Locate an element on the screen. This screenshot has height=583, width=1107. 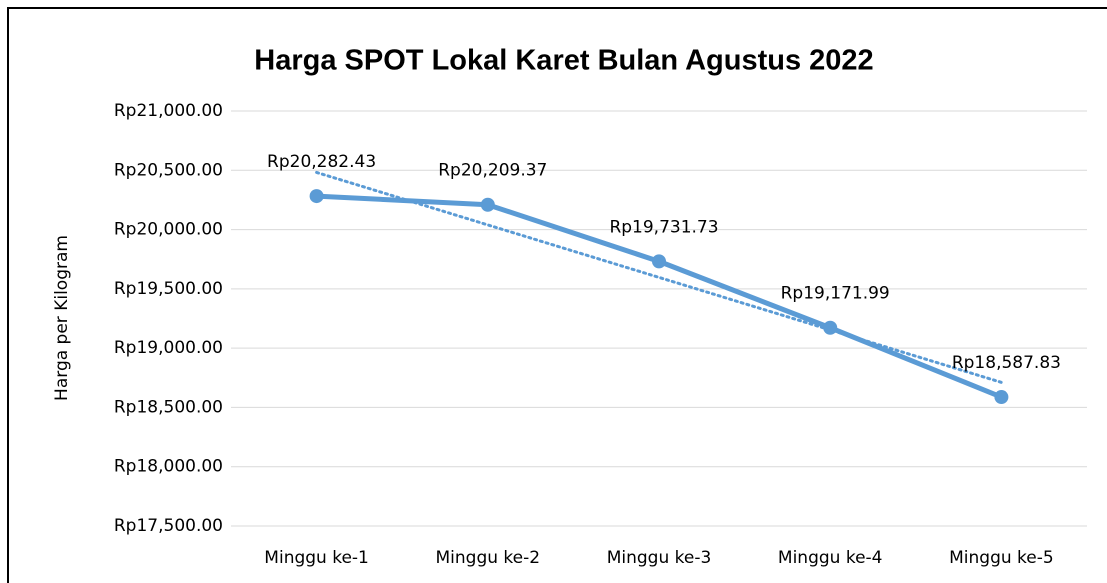
data-label: Rp18,587.83 is located at coordinates (1006, 363).